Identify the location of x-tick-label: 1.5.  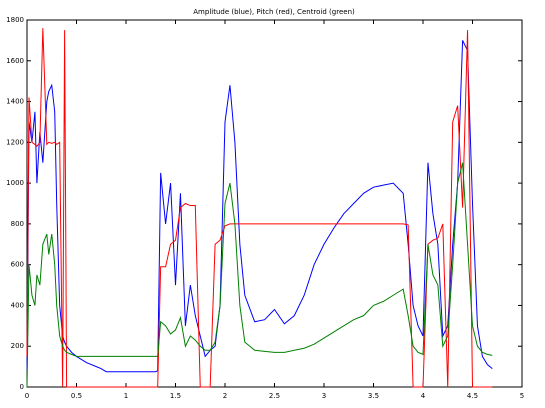
(175, 396).